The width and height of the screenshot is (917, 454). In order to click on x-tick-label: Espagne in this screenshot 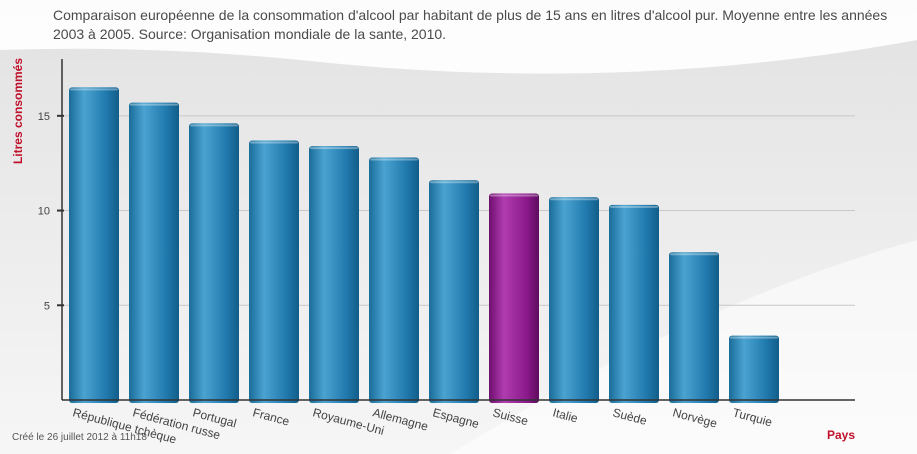, I will do `click(456, 418)`.